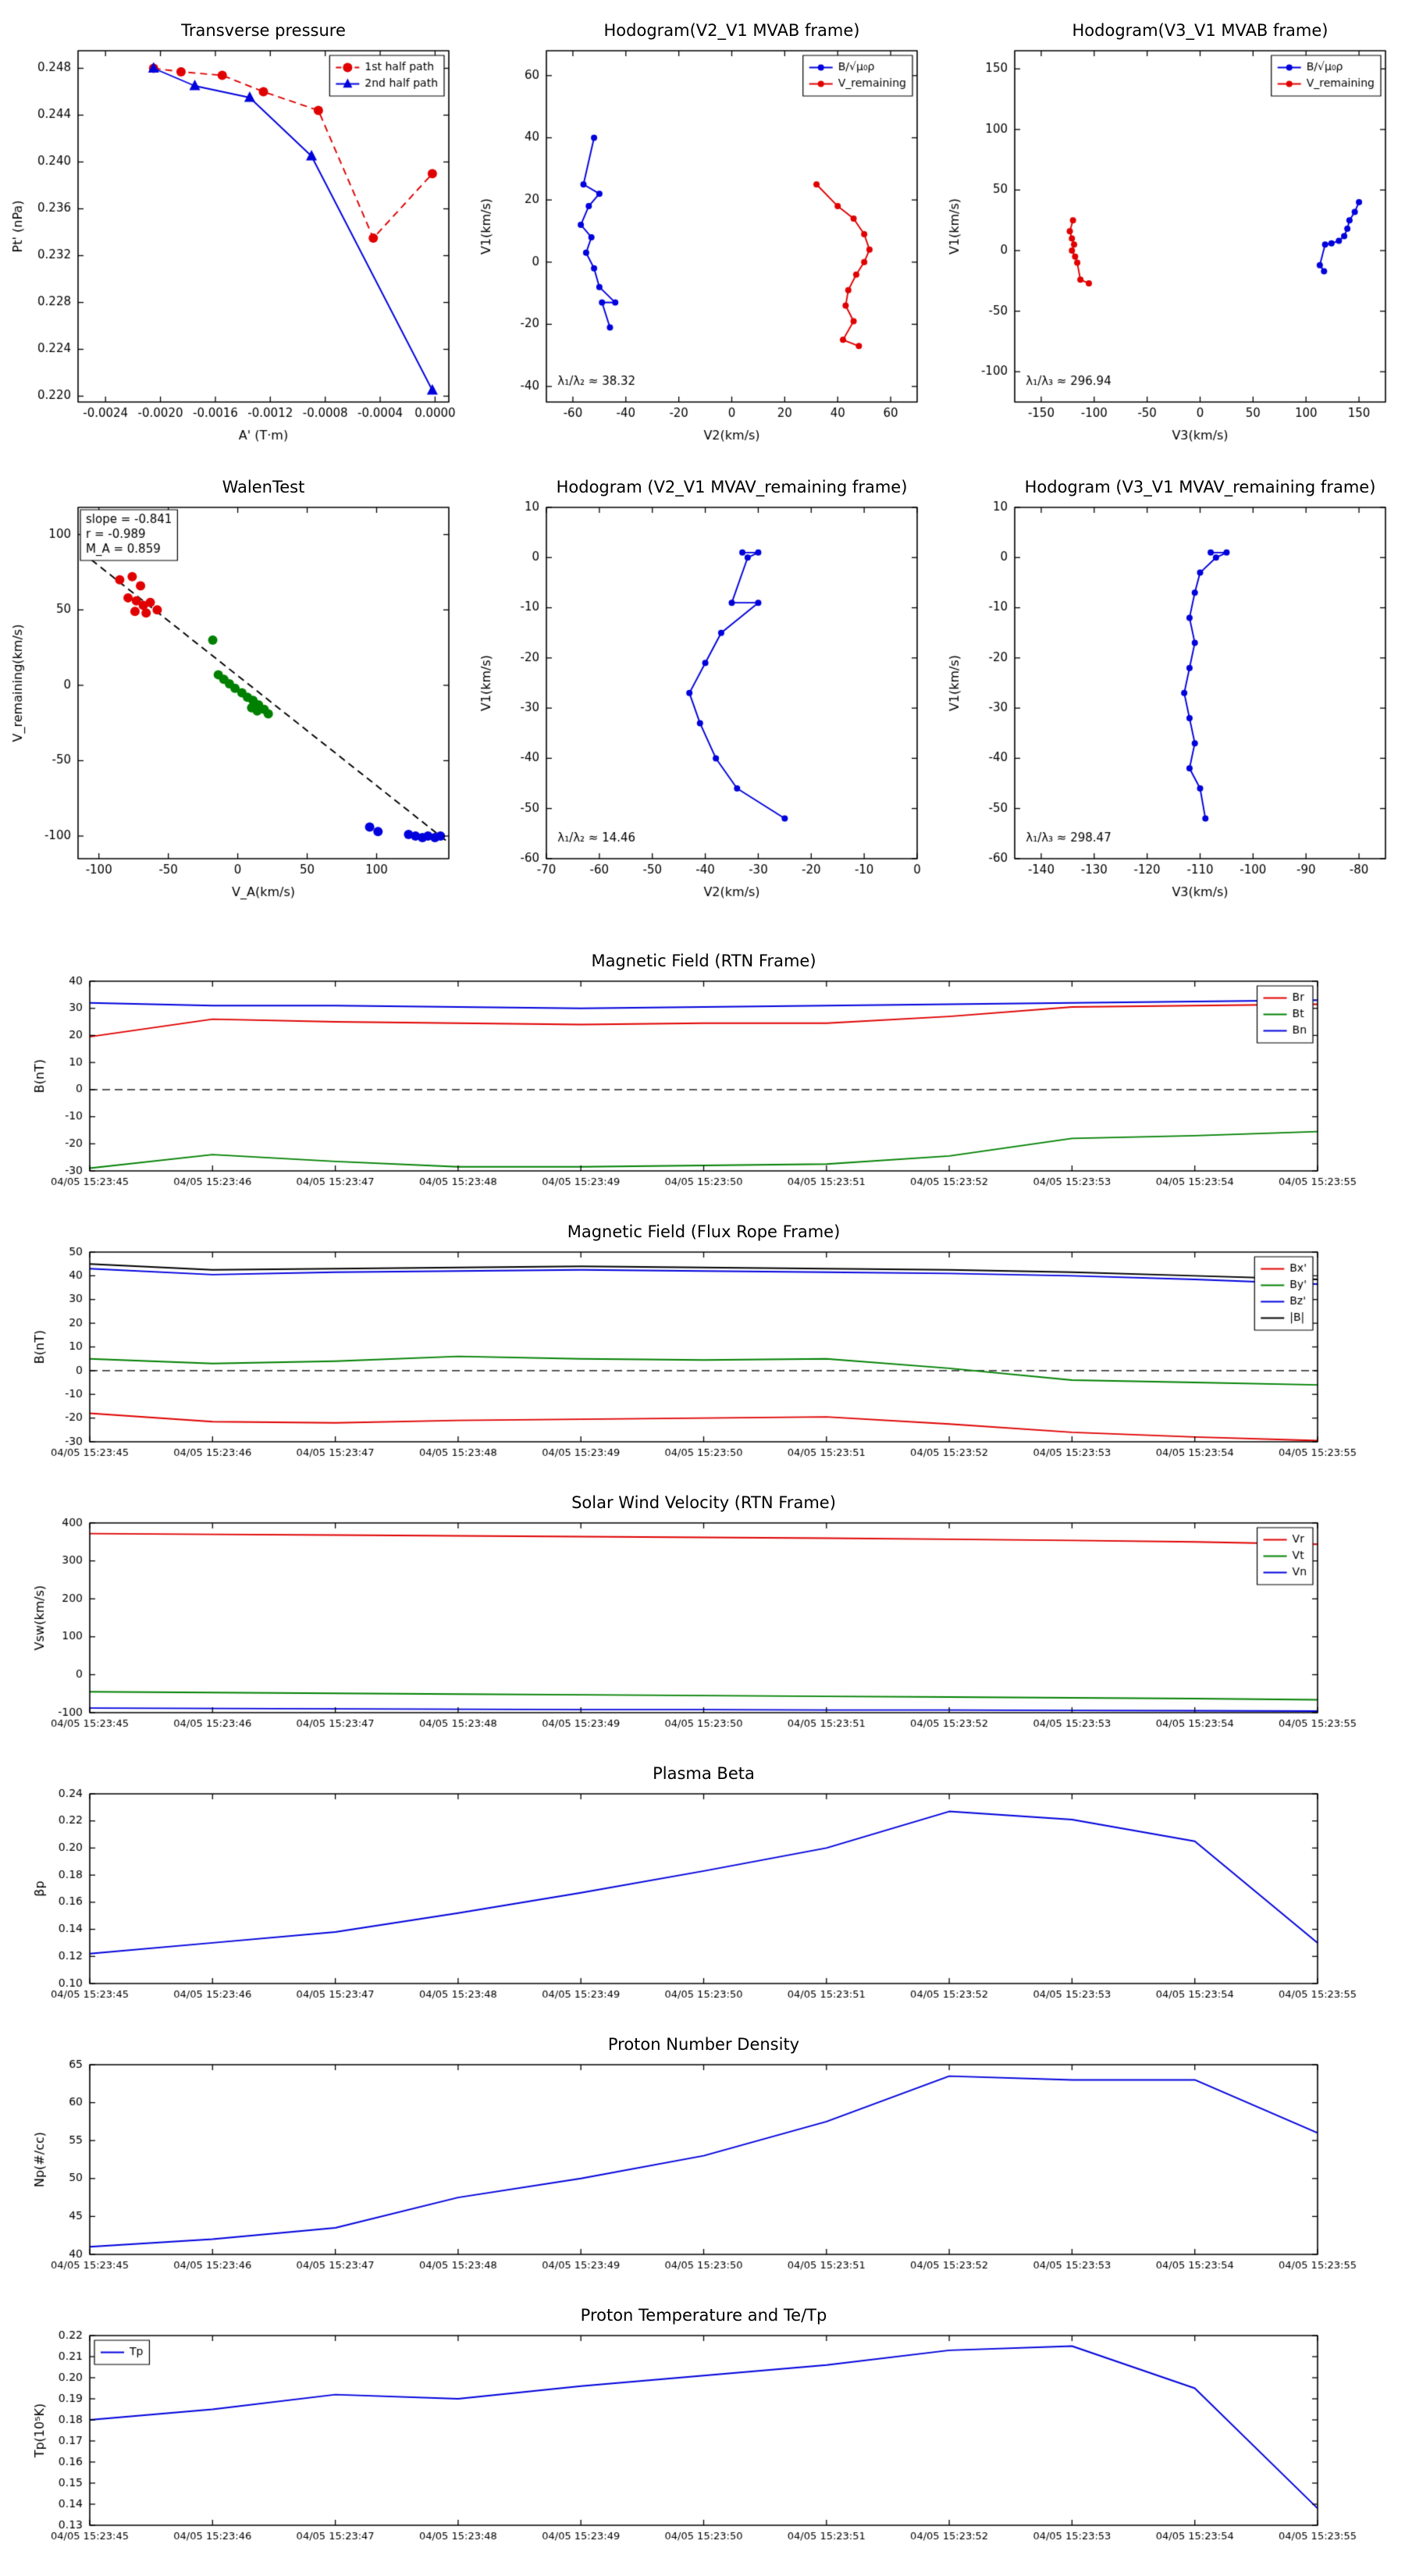  I want to click on panel-magnetic-field-flux-rope: Magnetic Field (Flux Rope Frame), so click(703, 1352).